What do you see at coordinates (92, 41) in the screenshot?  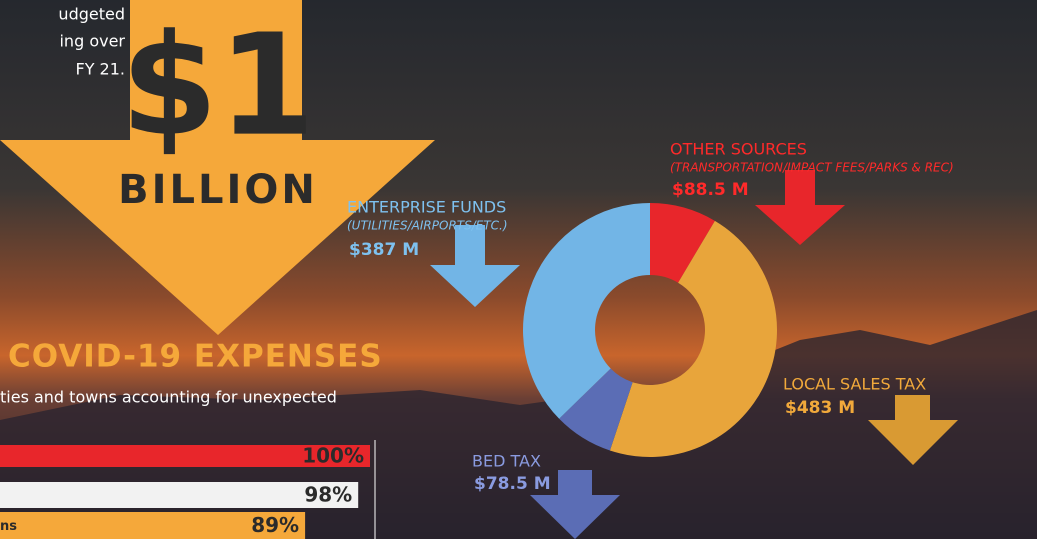 I see `intro-line: ing over` at bounding box center [92, 41].